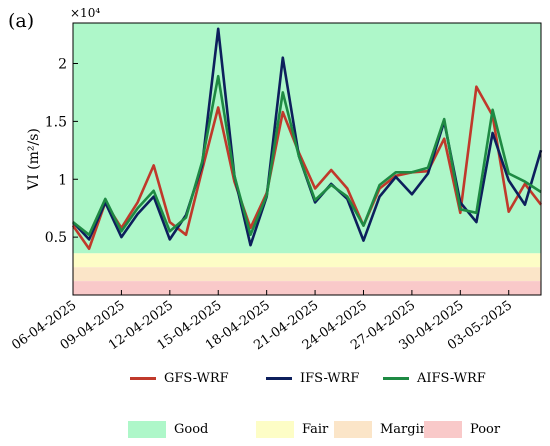 Image resolution: width=550 pixels, height=446 pixels. What do you see at coordinates (307, 260) in the screenshot?
I see `band-fair` at bounding box center [307, 260].